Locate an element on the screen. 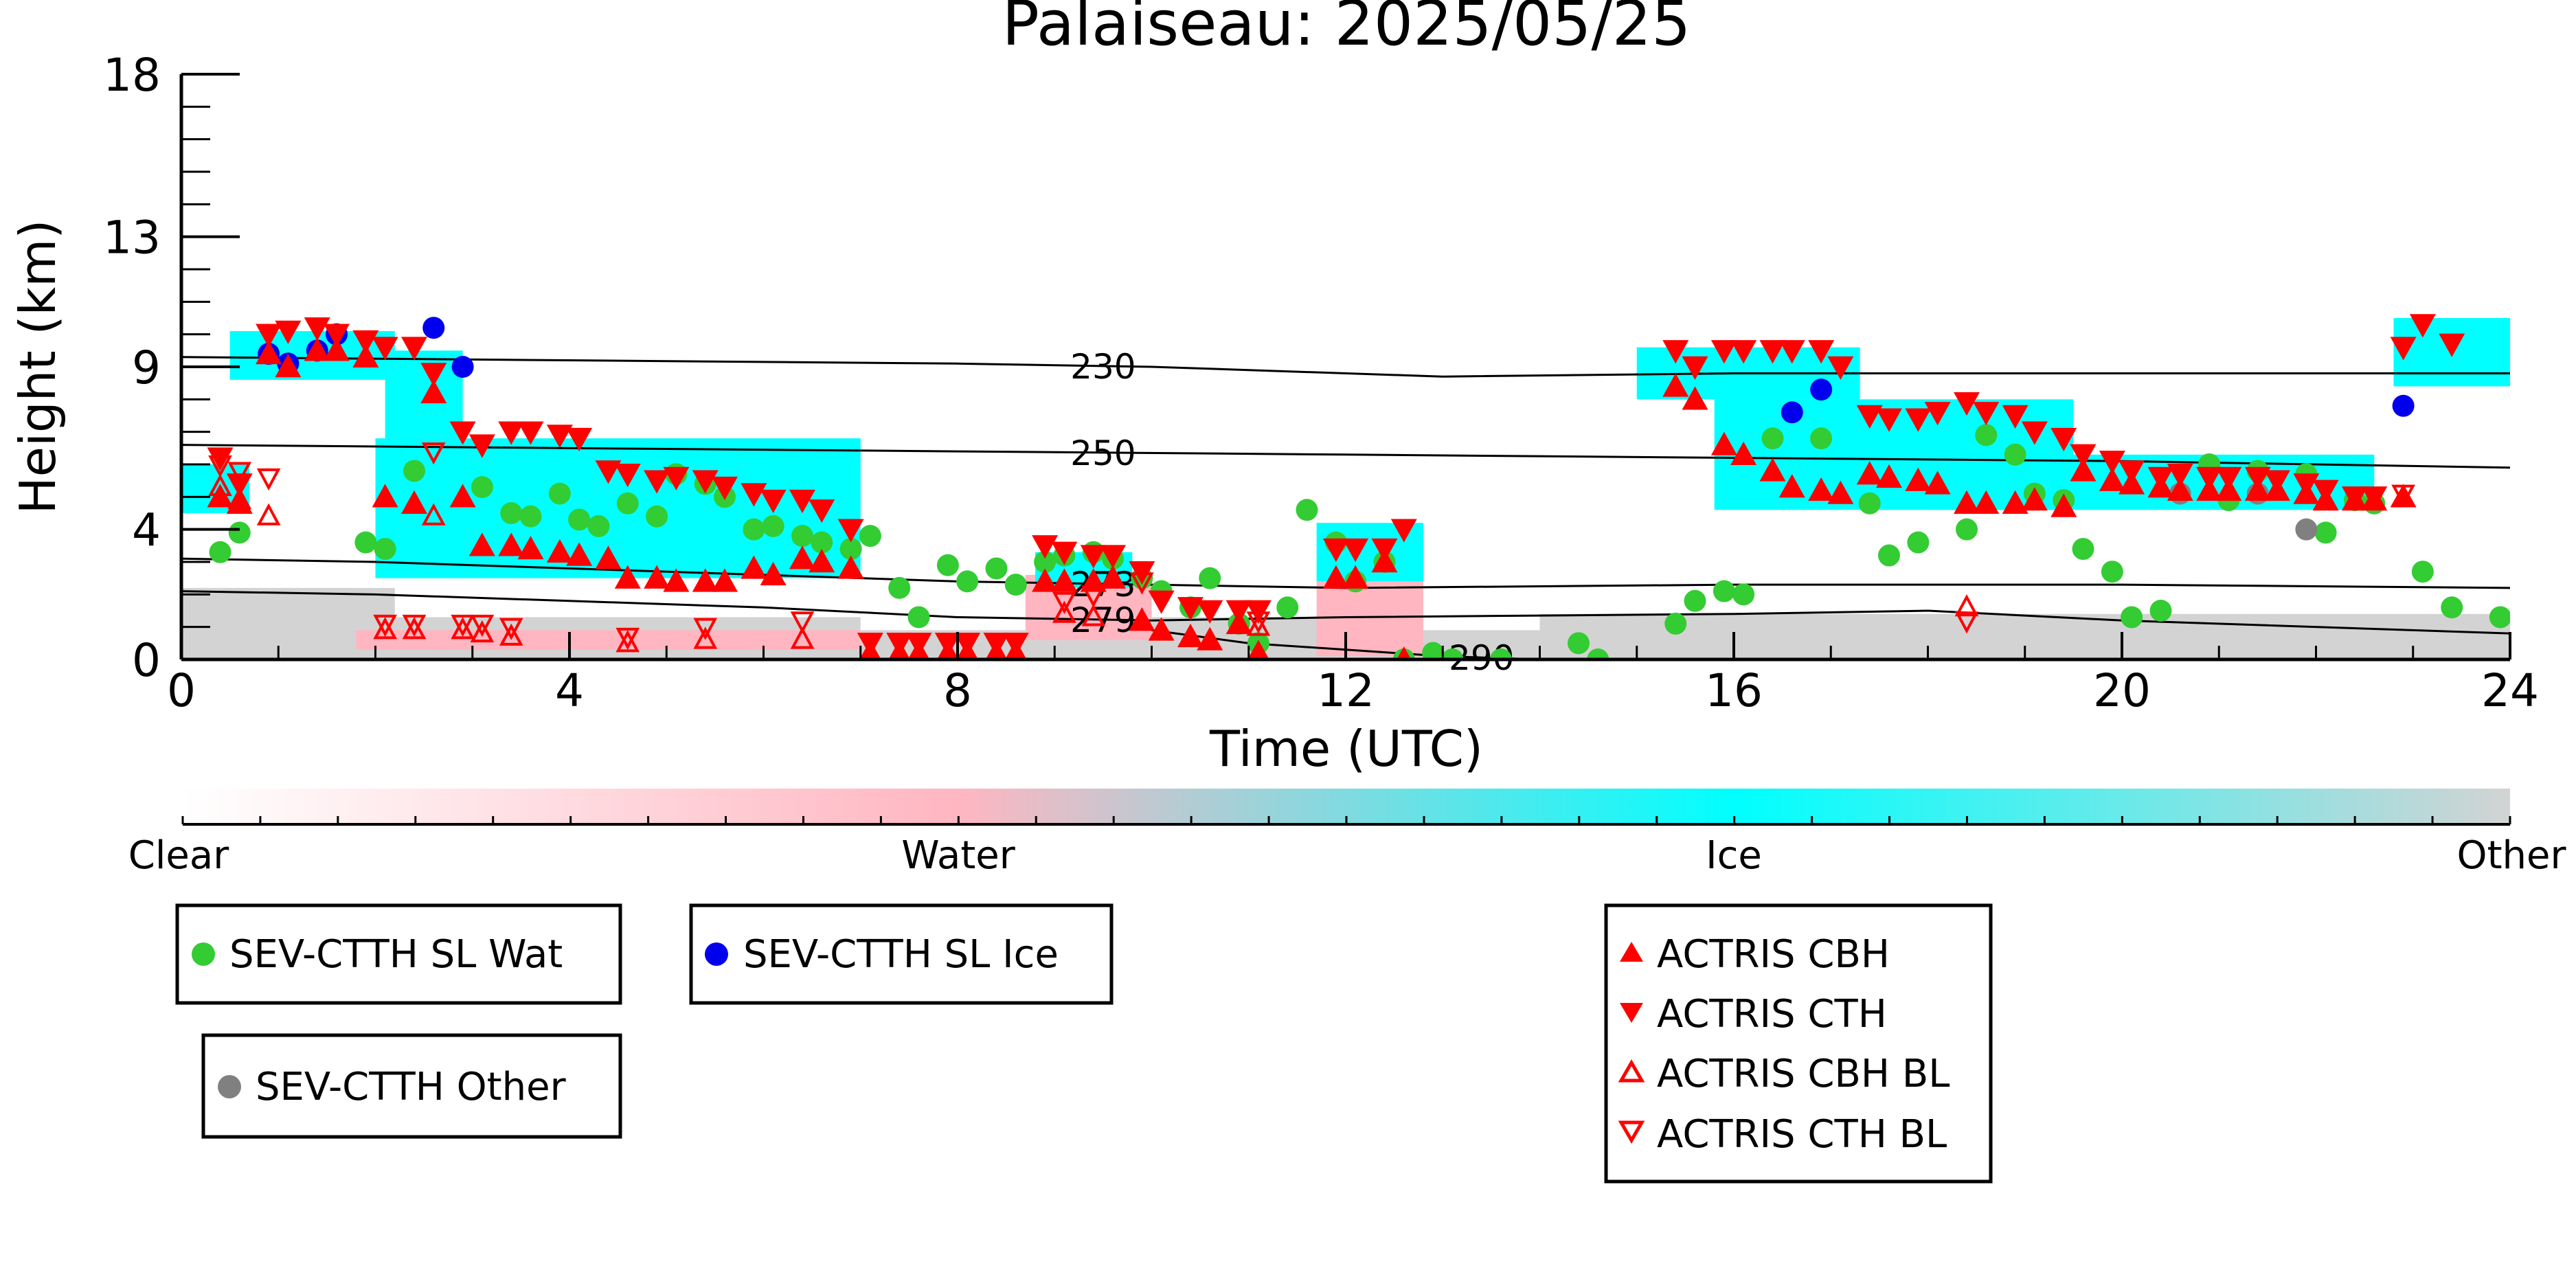 This screenshot has width=2576, height=1288. y-tick-label: 4 is located at coordinates (146, 530).